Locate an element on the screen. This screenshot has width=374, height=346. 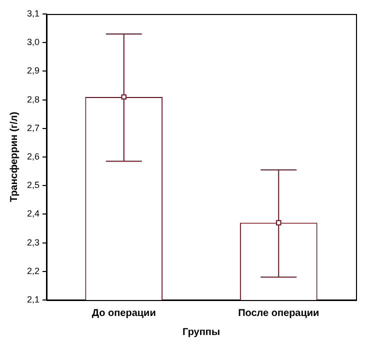
x-tick-label: До операции is located at coordinates (124, 313).